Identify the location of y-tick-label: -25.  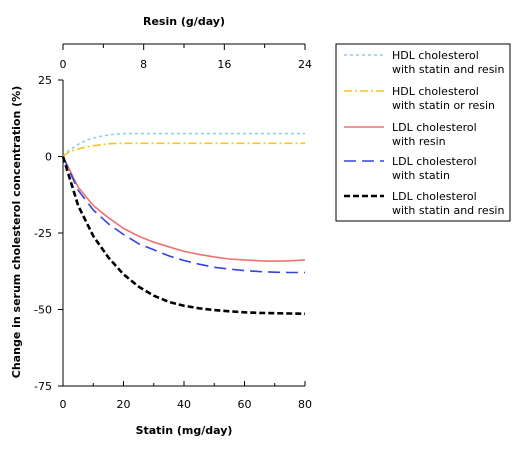
(43, 233).